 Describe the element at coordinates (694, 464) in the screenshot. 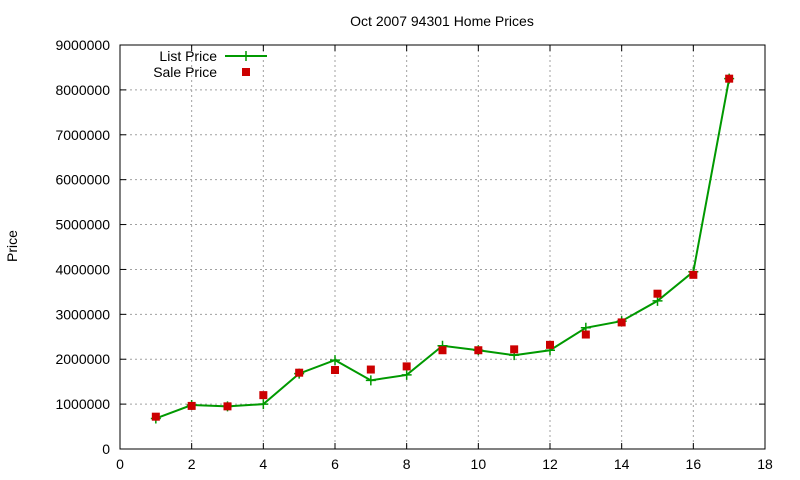

I see `x-tick-label: 16` at that location.